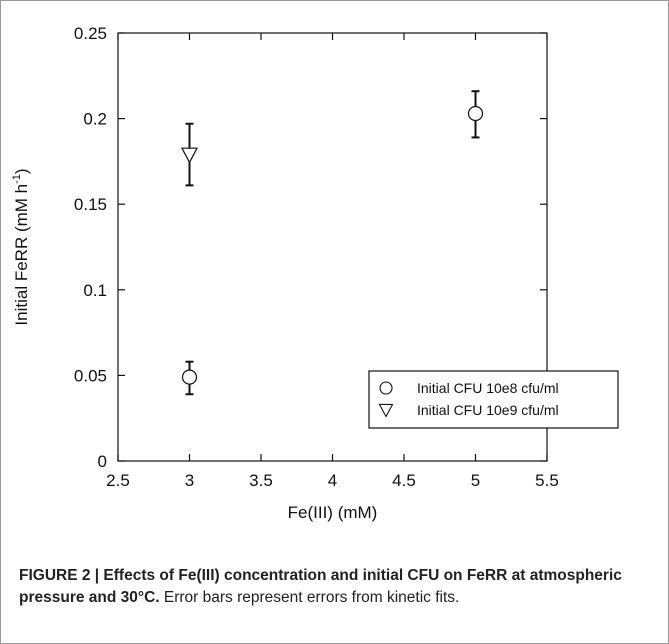 The image size is (669, 644). What do you see at coordinates (488, 410) in the screenshot?
I see `legend-label: Initial CFU 10e9 cfu/ml` at bounding box center [488, 410].